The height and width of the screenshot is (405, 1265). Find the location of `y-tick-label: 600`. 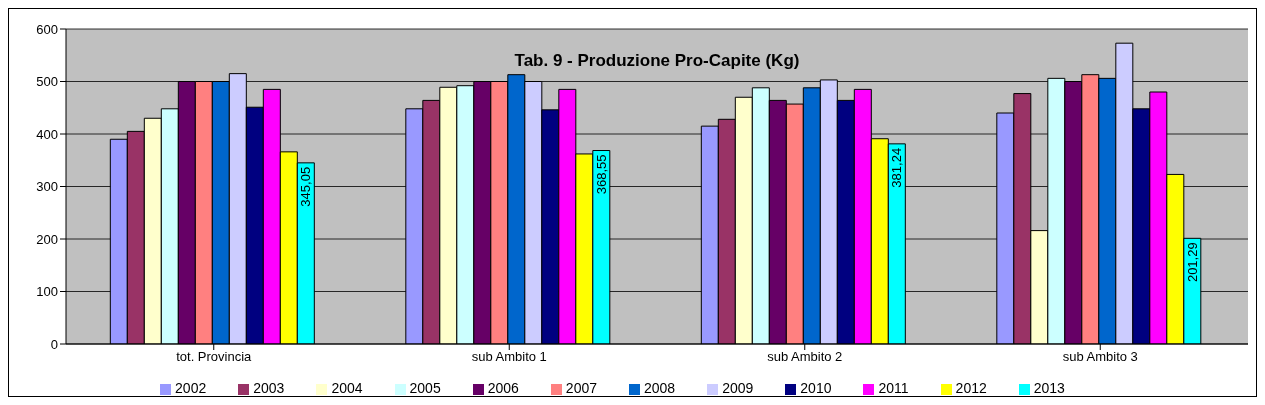

y-tick-label: 600 is located at coordinates (47, 29).